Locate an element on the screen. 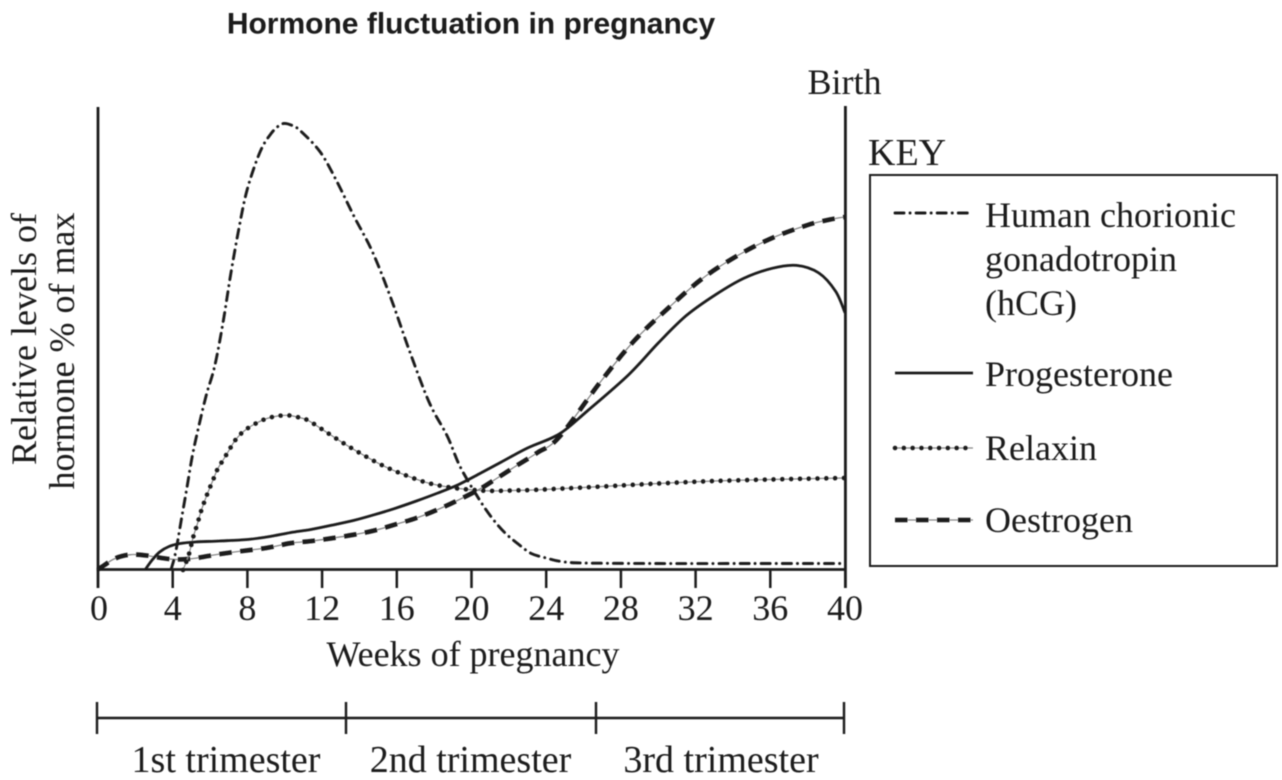 The image size is (1282, 780). svg-text: 4 is located at coordinates (173, 608).